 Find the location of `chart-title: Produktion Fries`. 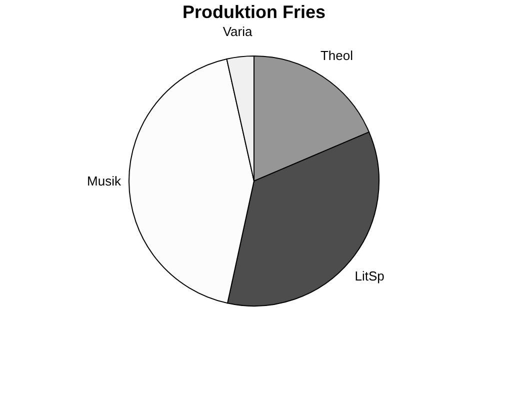

chart-title: Produktion Fries is located at coordinates (254, 12).